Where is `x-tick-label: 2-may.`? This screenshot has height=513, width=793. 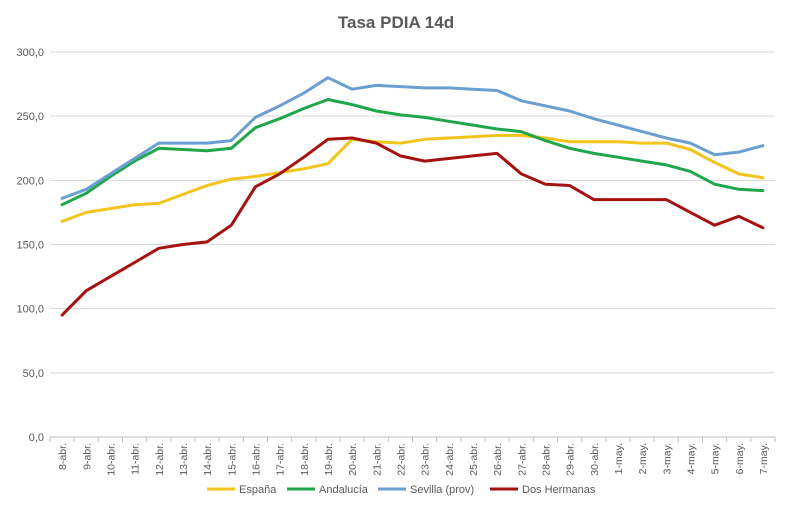 x-tick-label: 2-may. is located at coordinates (643, 458).